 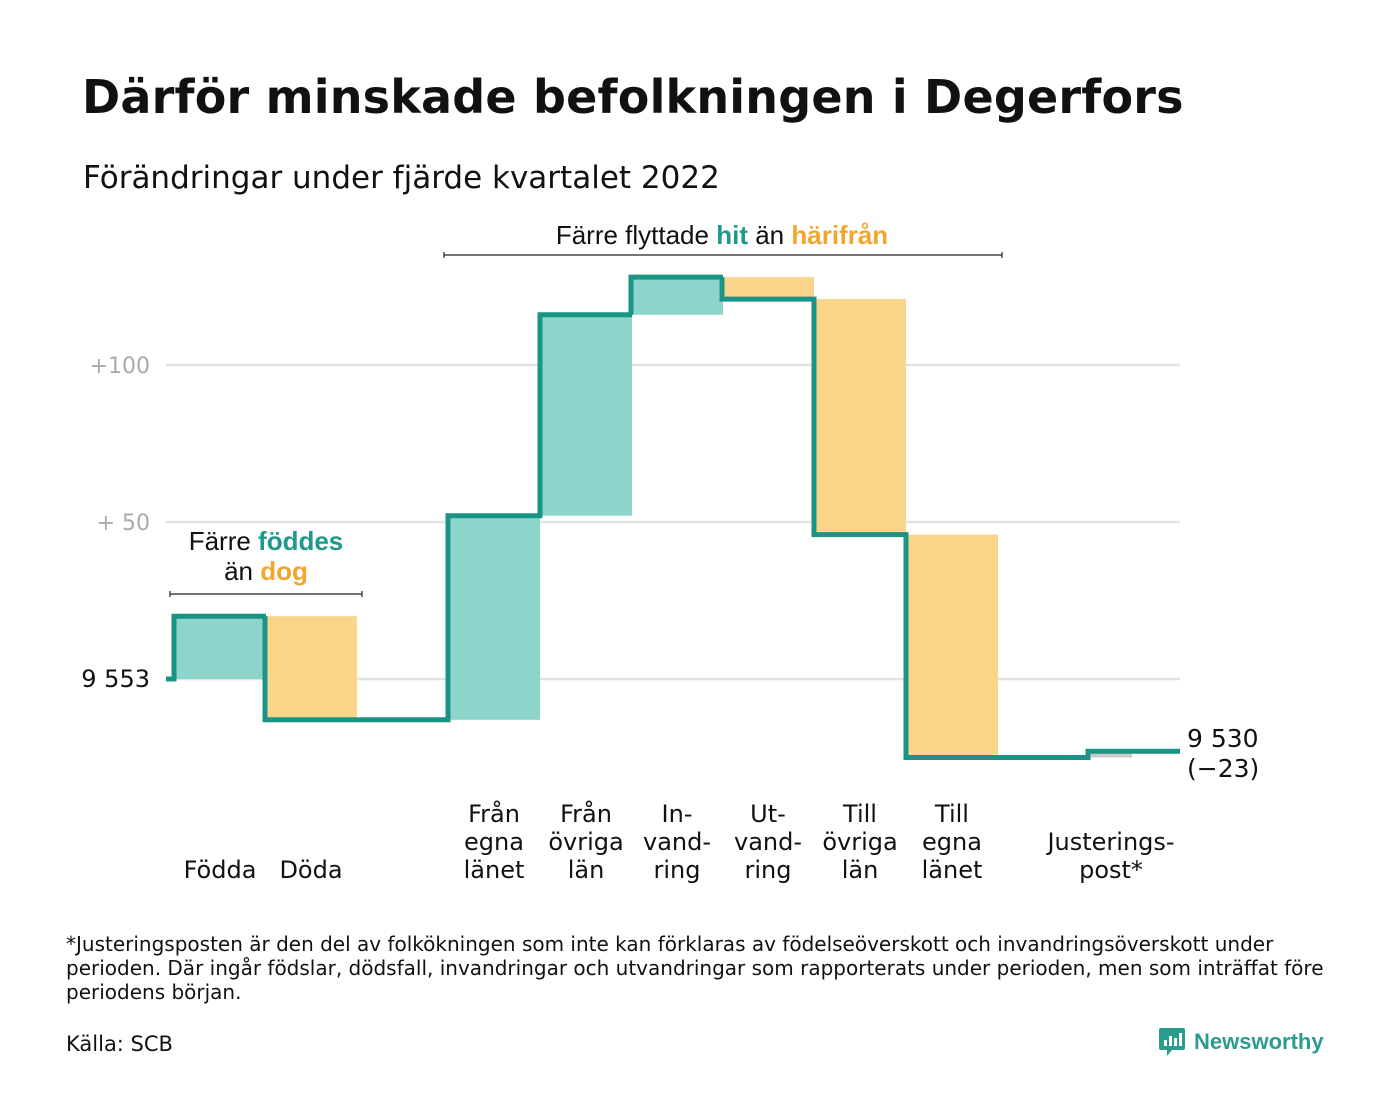 What do you see at coordinates (677, 842) in the screenshot?
I see `category-label-invandring: vand-` at bounding box center [677, 842].